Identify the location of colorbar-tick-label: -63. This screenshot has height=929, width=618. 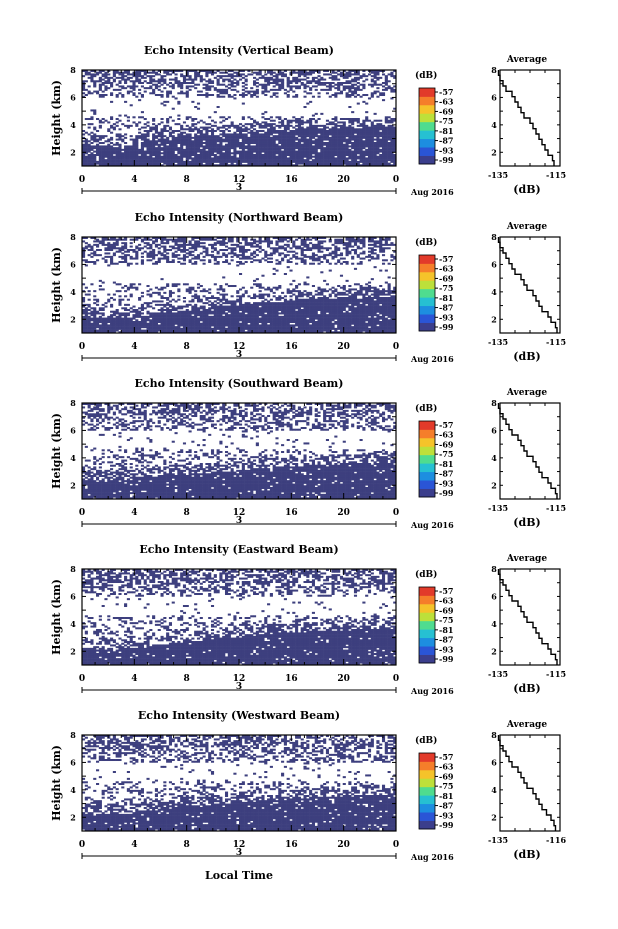
(446, 102).